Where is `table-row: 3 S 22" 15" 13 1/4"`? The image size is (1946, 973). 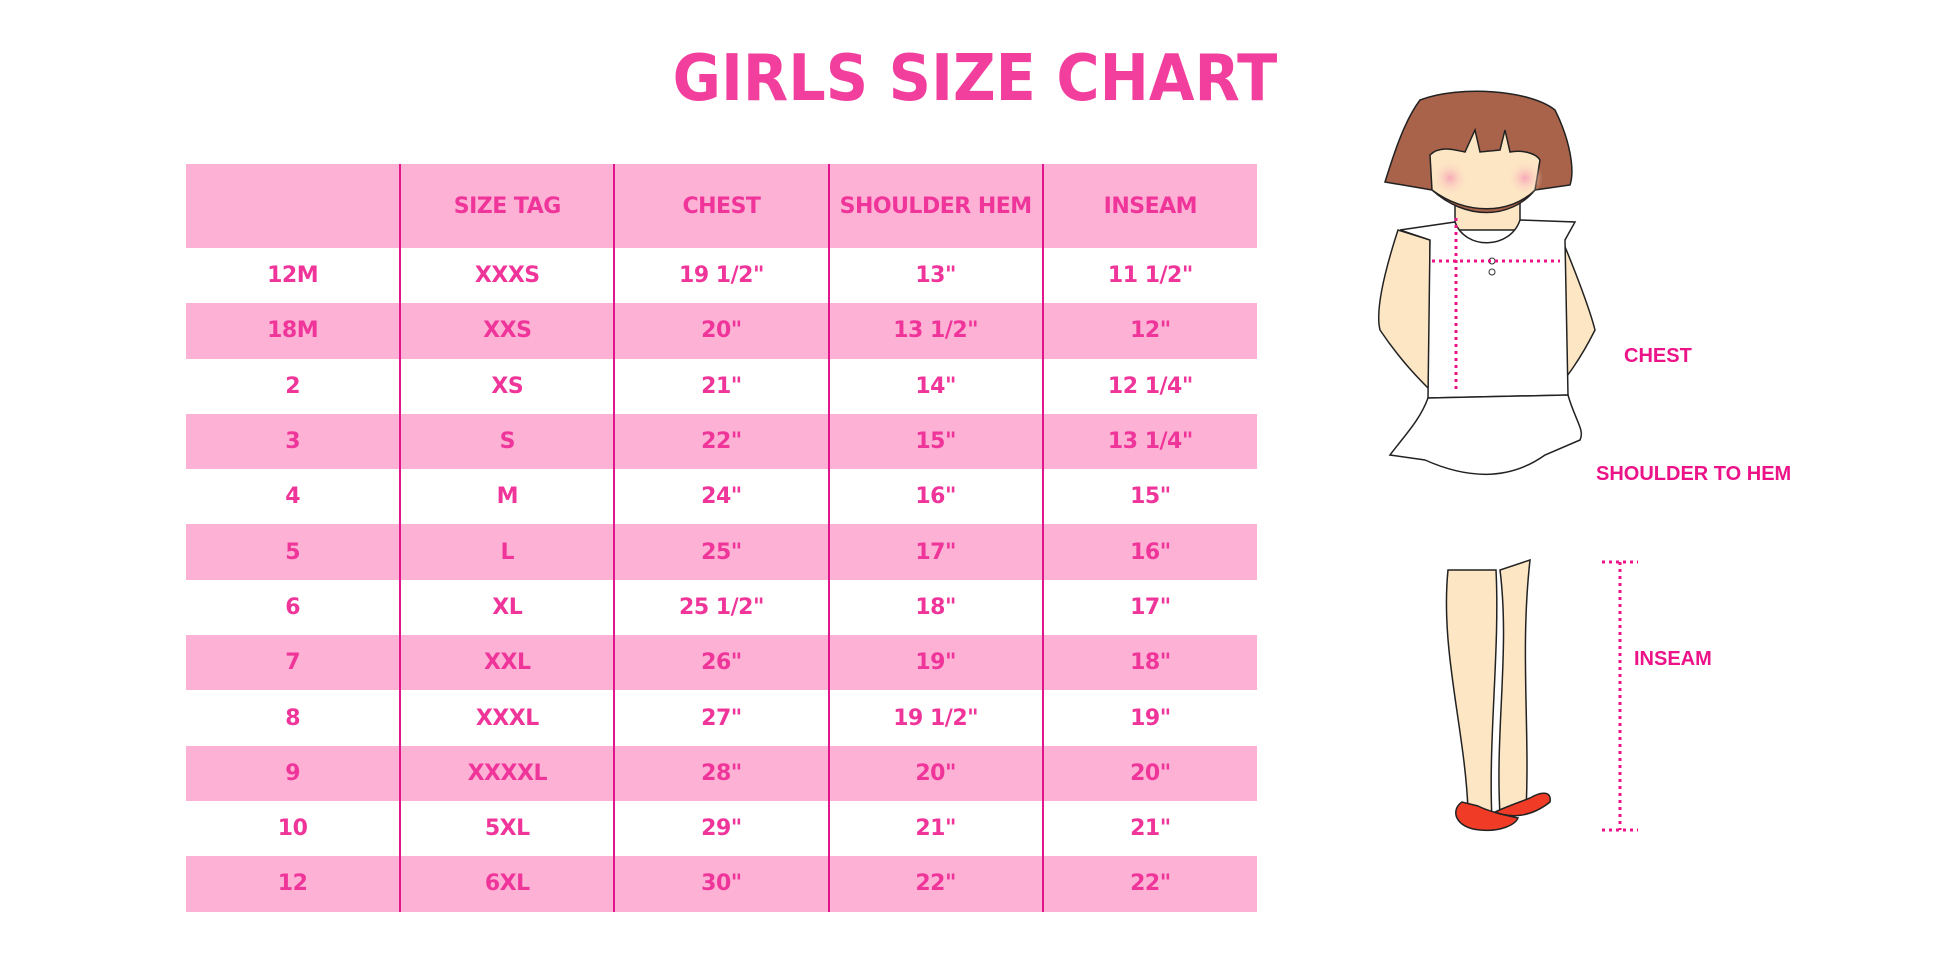 table-row: 3 S 22" 15" 13 1/4" is located at coordinates (721, 441).